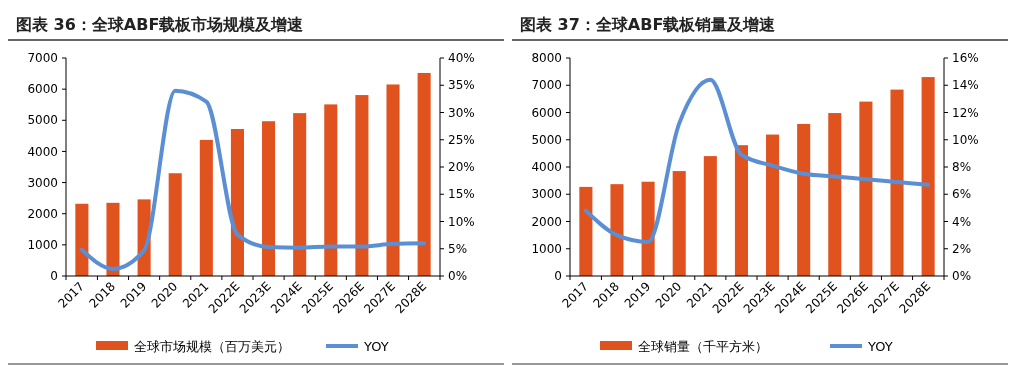 This screenshot has height=384, width=1024. I want to click on y2-tick-label: 4%, so click(962, 221).